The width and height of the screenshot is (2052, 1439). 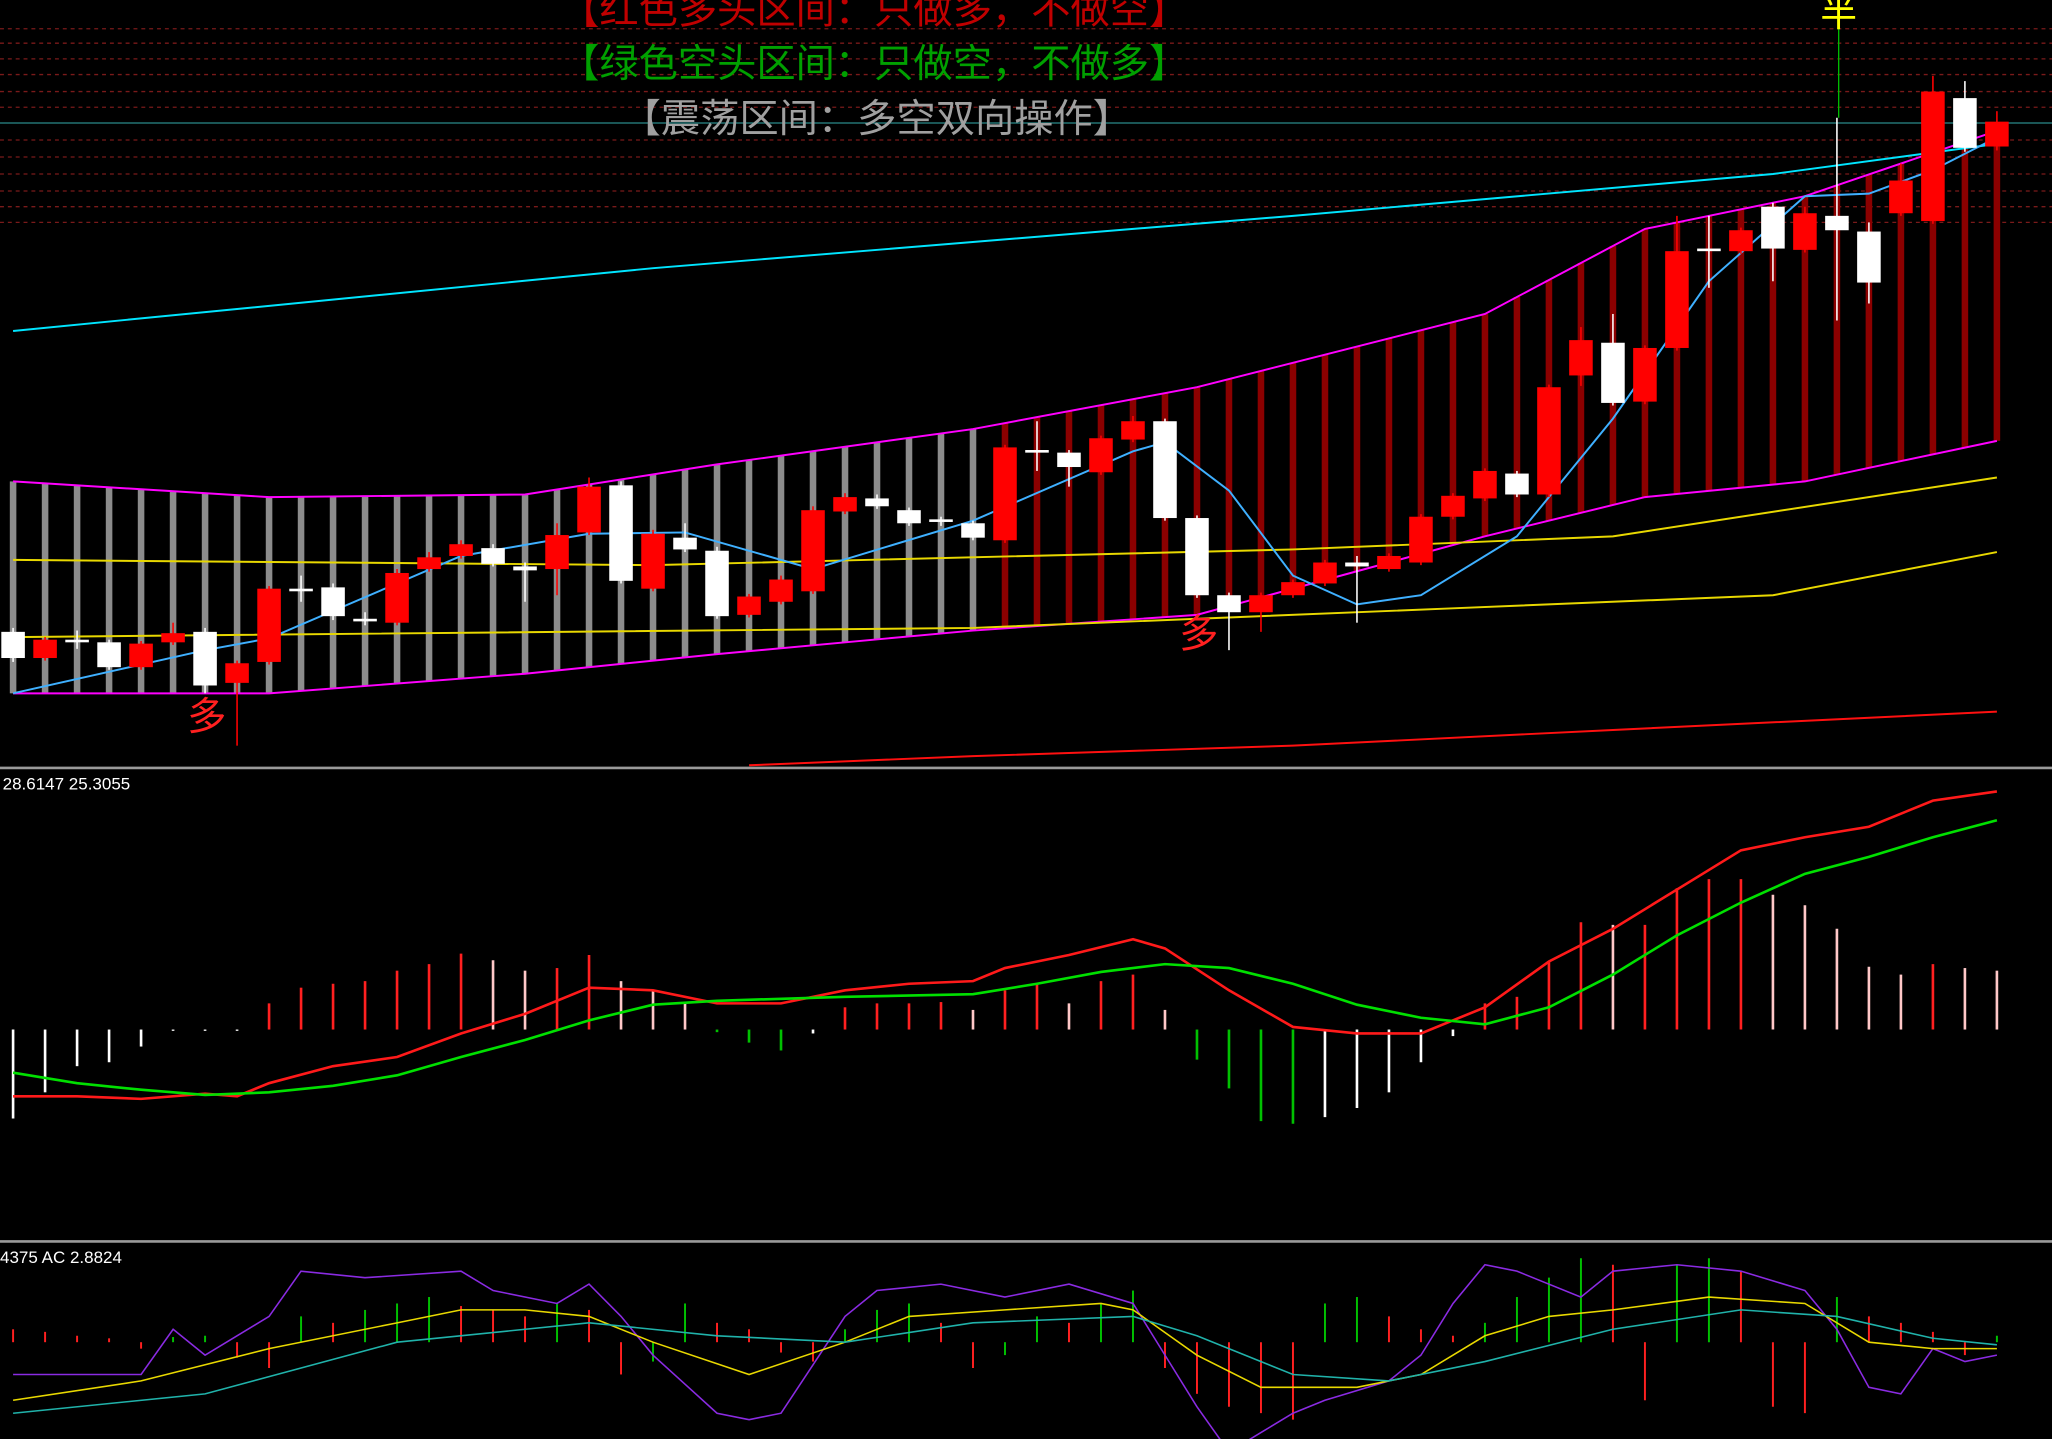 I want to click on indicator-label: 4375 AC 2.8824, so click(x=61, y=1257).